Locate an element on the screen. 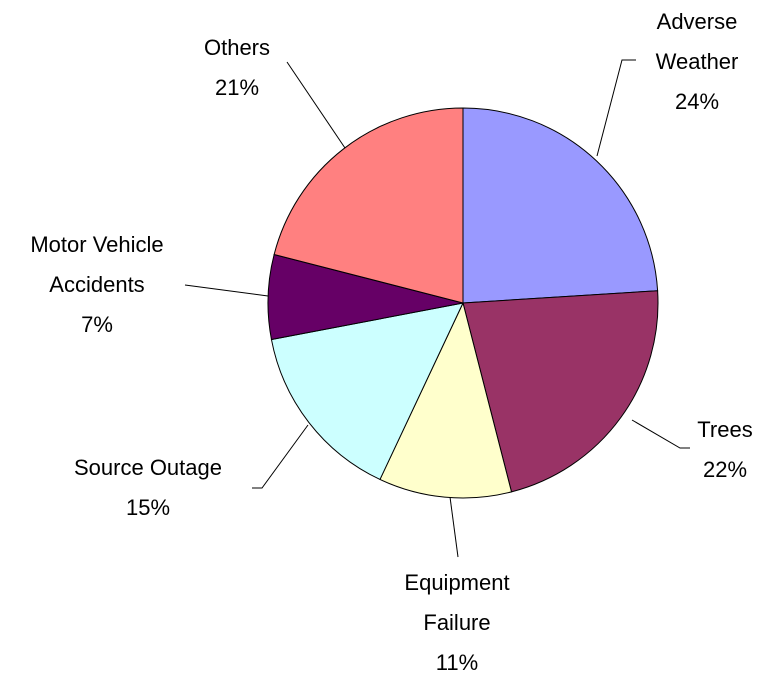  category-label: Motor Vehicle Accidents is located at coordinates (97, 264).